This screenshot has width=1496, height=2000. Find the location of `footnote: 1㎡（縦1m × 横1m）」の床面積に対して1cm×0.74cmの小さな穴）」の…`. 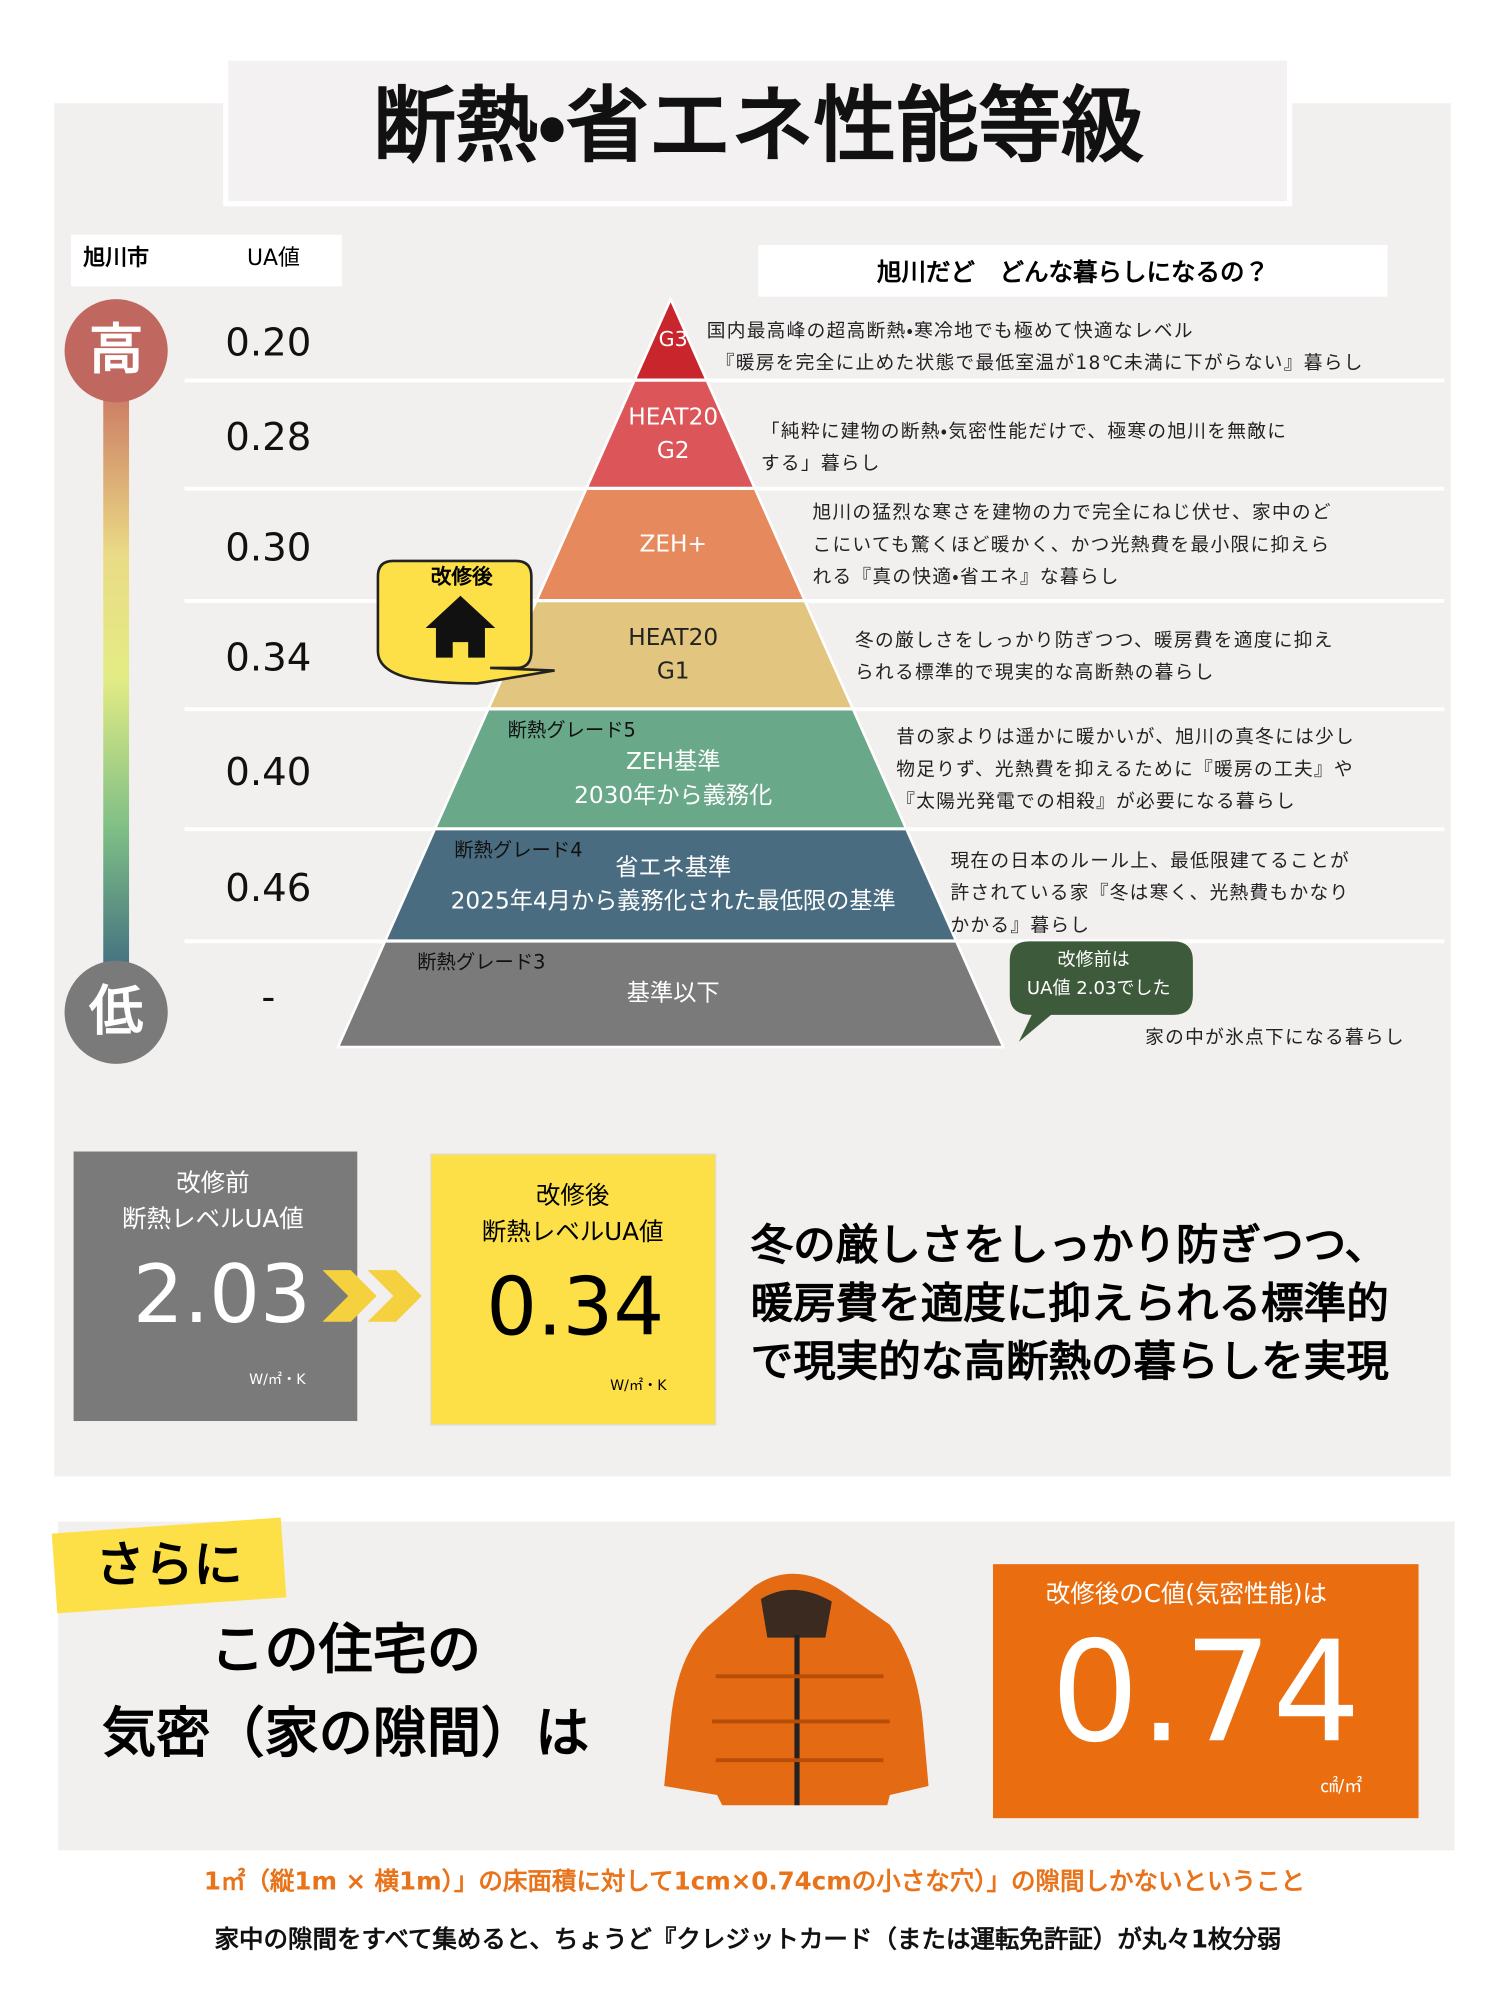

footnote: 1㎡（縦1m × 横1m）」の床面積に対して1cm×0.74cmの小さな穴）」の… is located at coordinates (754, 1881).